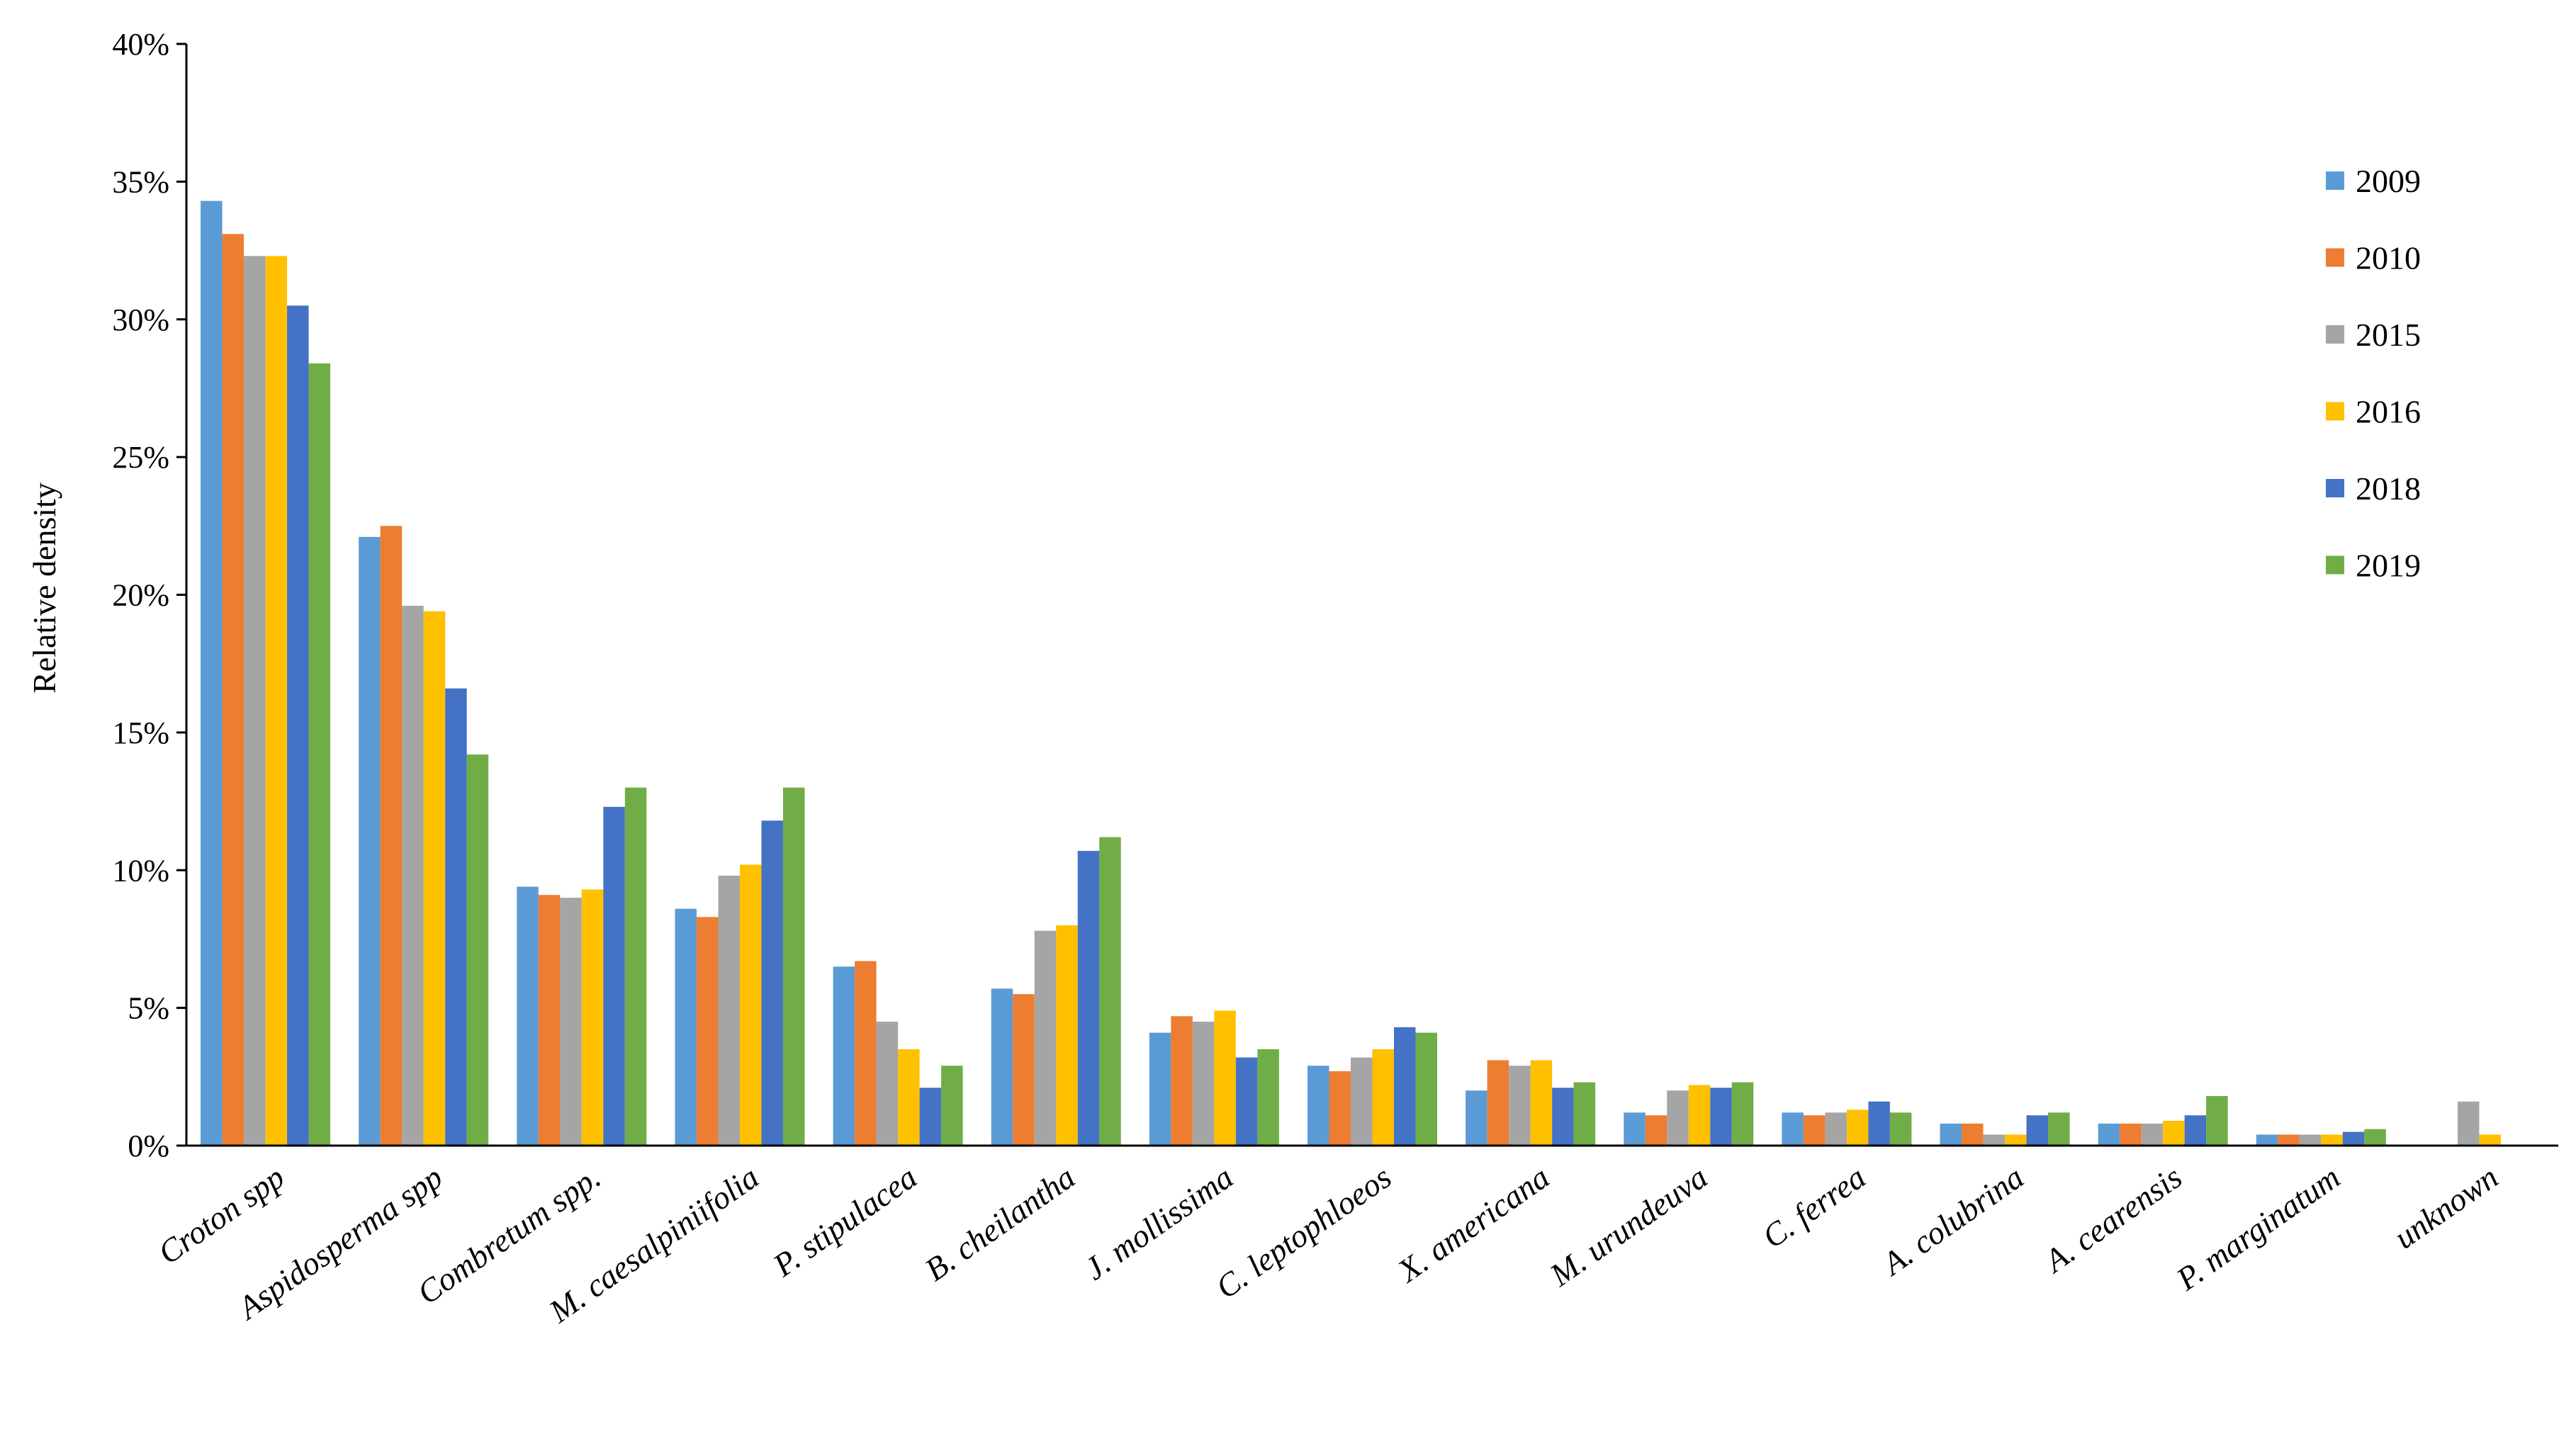 This screenshot has width=2576, height=1429. I want to click on y-axis-title: Relative density, so click(44, 588).